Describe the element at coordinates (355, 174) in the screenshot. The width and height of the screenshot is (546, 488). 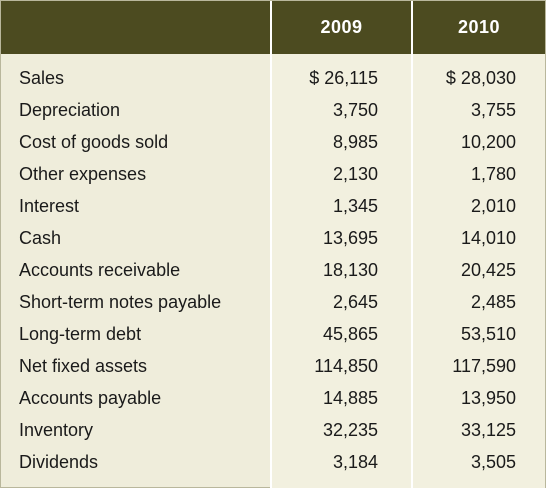
I see `value-2009: 2,130` at that location.